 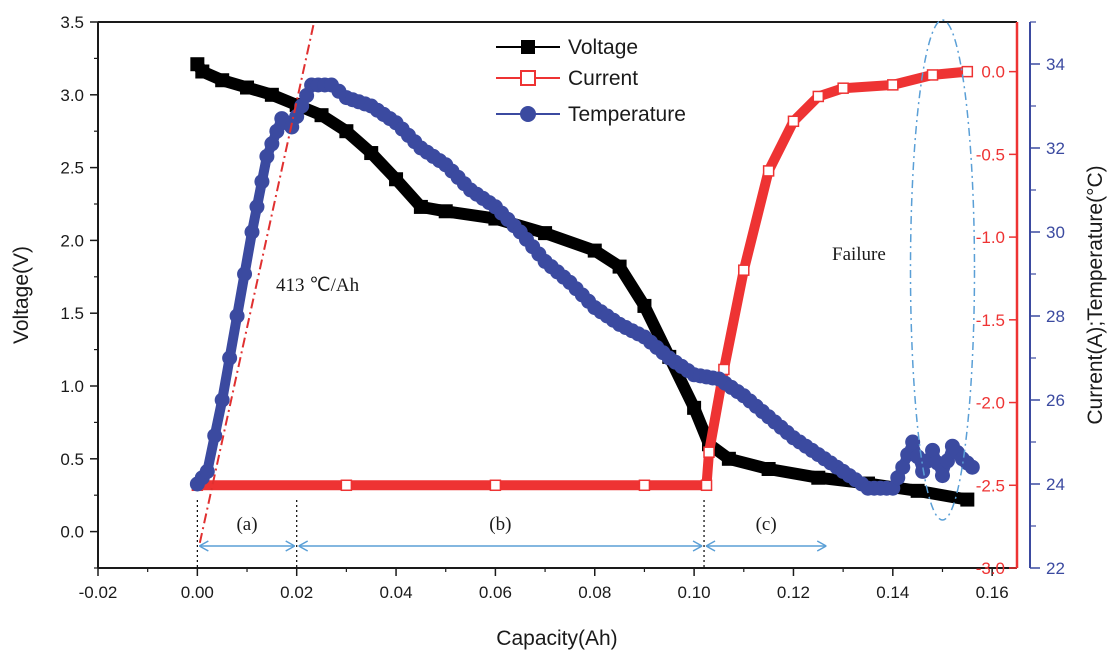 I want to click on voltage-tick-label: 1.0, so click(x=72, y=386).